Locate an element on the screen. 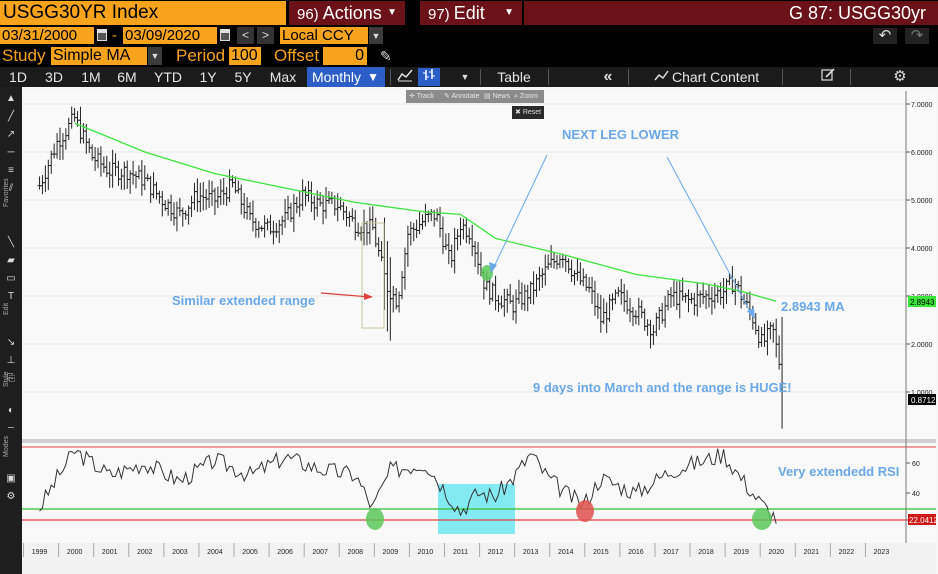 The height and width of the screenshot is (574, 938). horizontal-line-icon: ─ is located at coordinates (11, 152).